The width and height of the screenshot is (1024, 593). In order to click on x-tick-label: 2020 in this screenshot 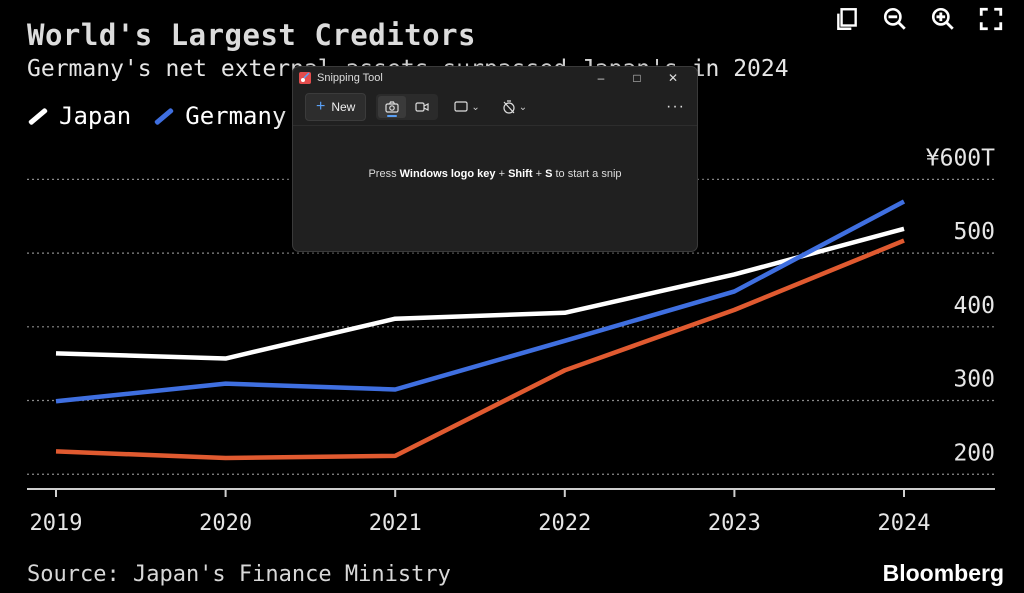, I will do `click(225, 523)`.